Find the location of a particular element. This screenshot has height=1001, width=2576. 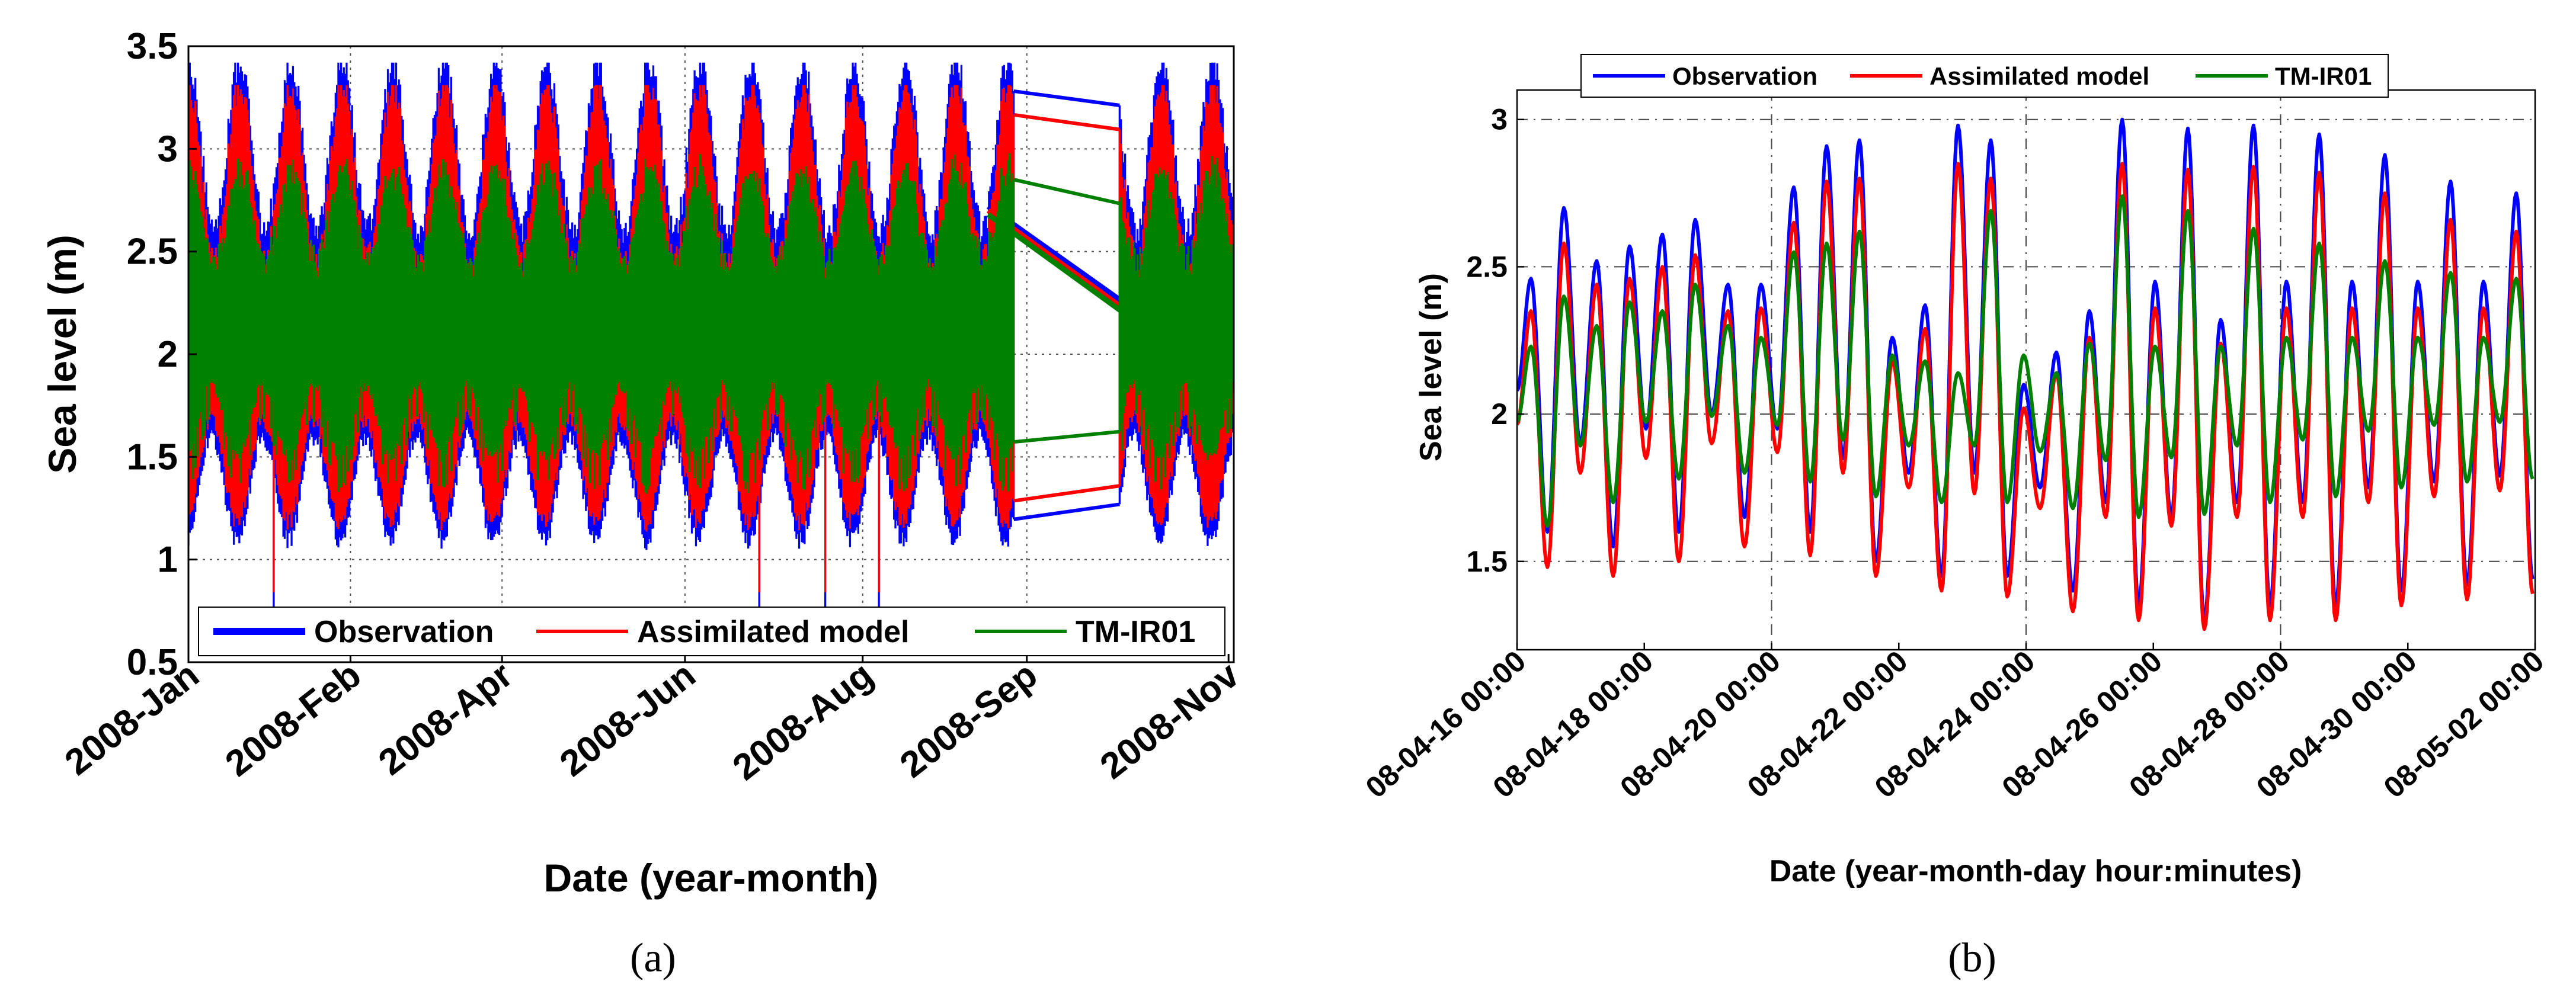

legend-b-assimilated-label: Assimilated model is located at coordinates (2039, 76).